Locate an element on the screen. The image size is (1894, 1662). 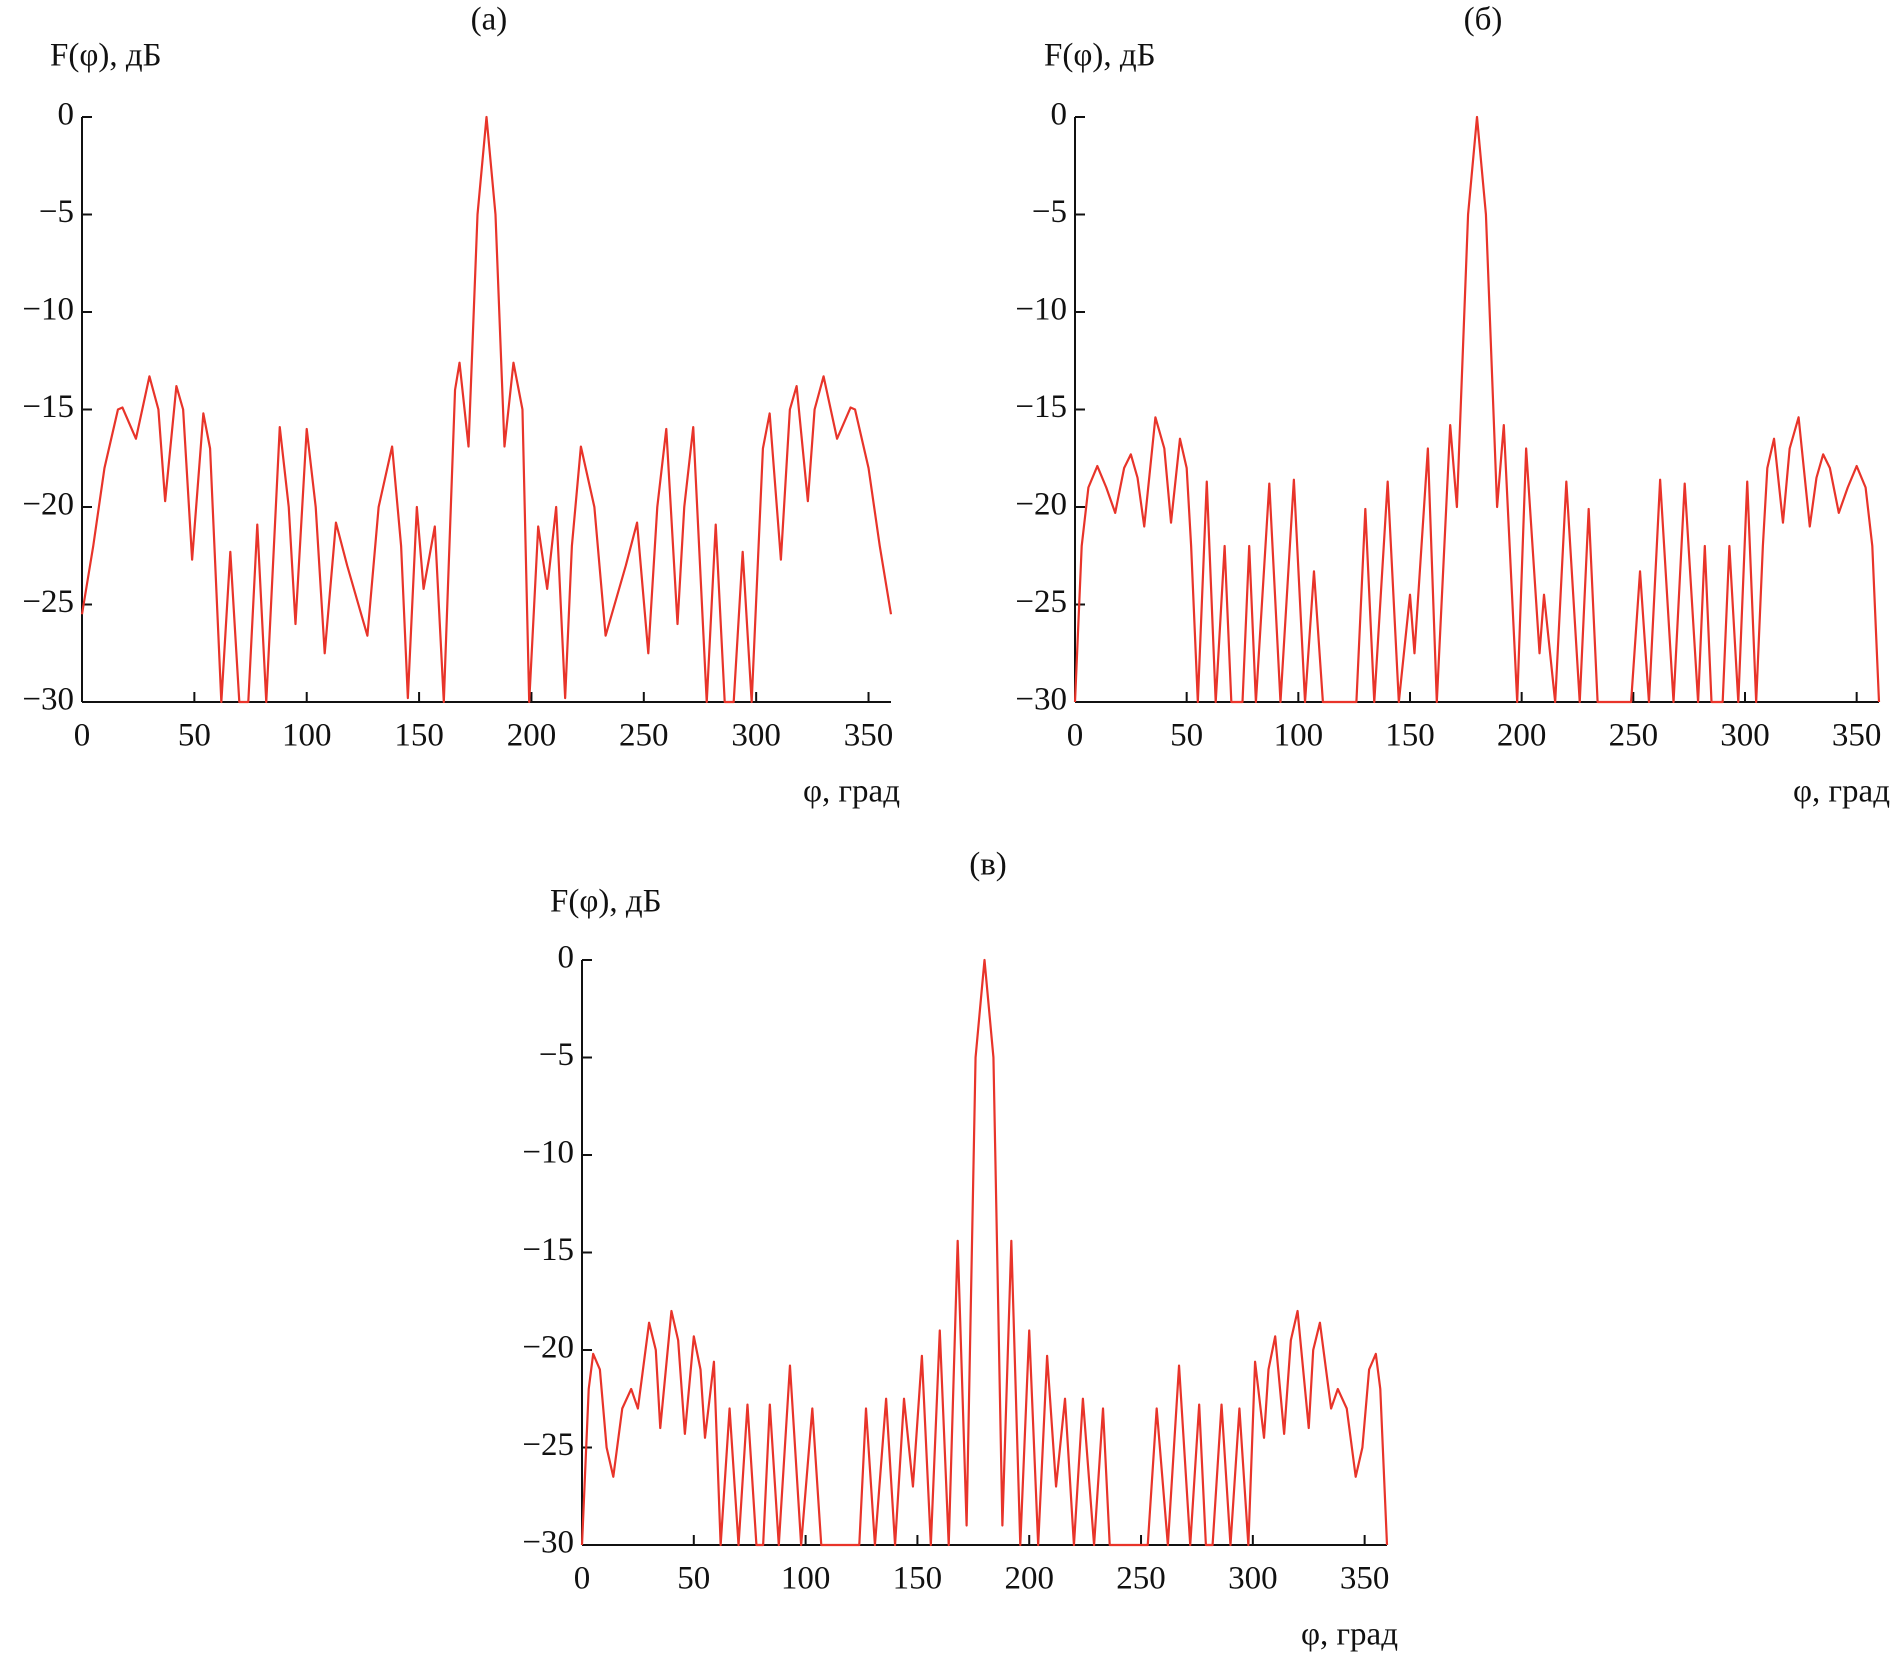
chart-title: (а) is located at coordinates (489, 20).